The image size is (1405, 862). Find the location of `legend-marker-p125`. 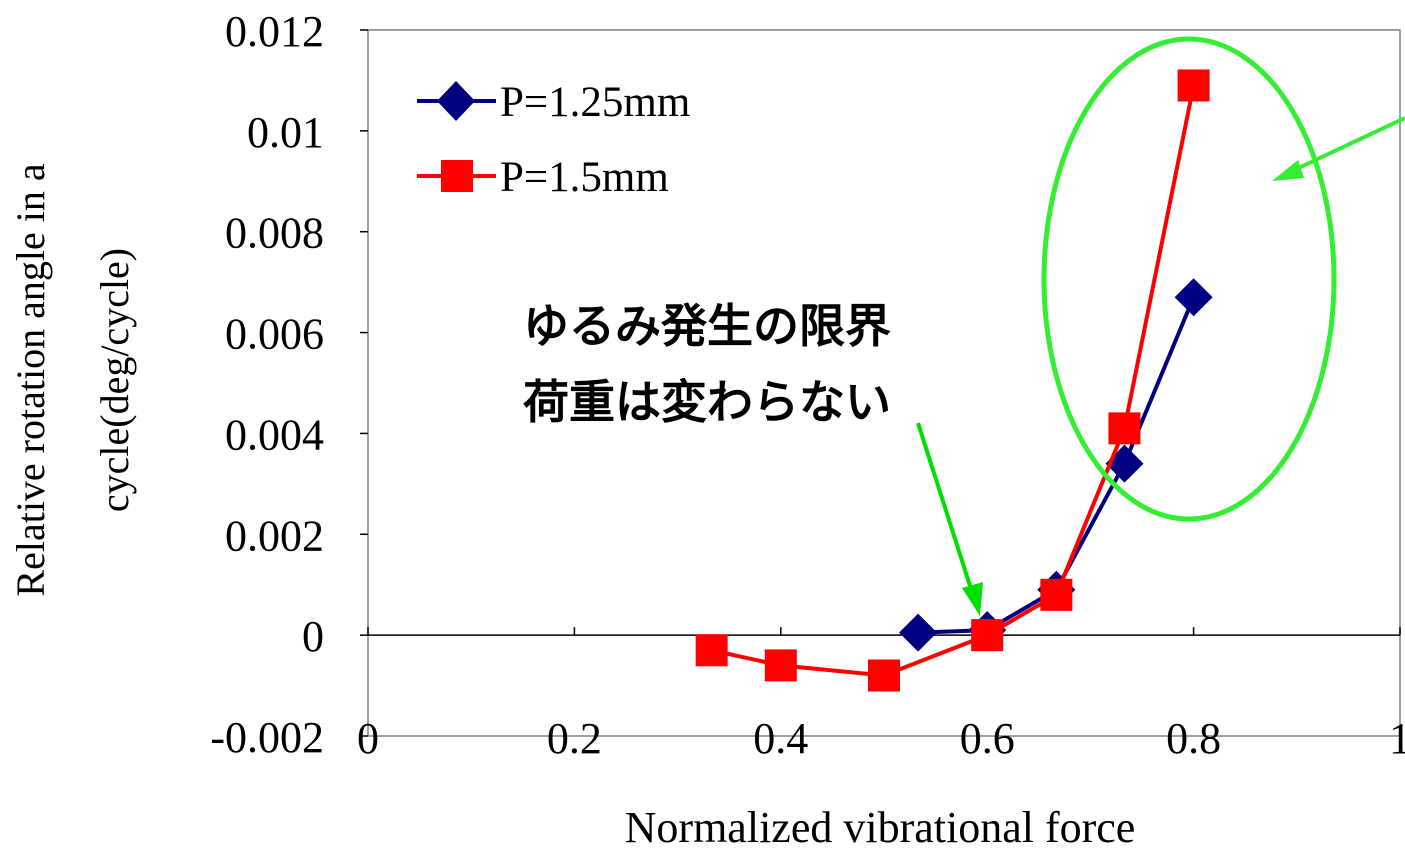

legend-marker-p125 is located at coordinates (456, 101).